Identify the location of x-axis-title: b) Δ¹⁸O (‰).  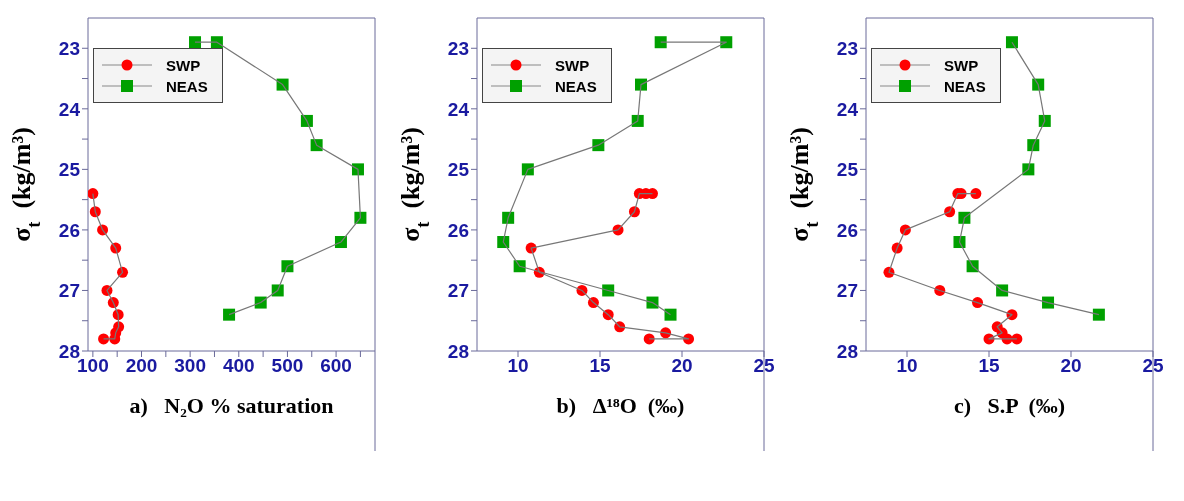
(620, 405).